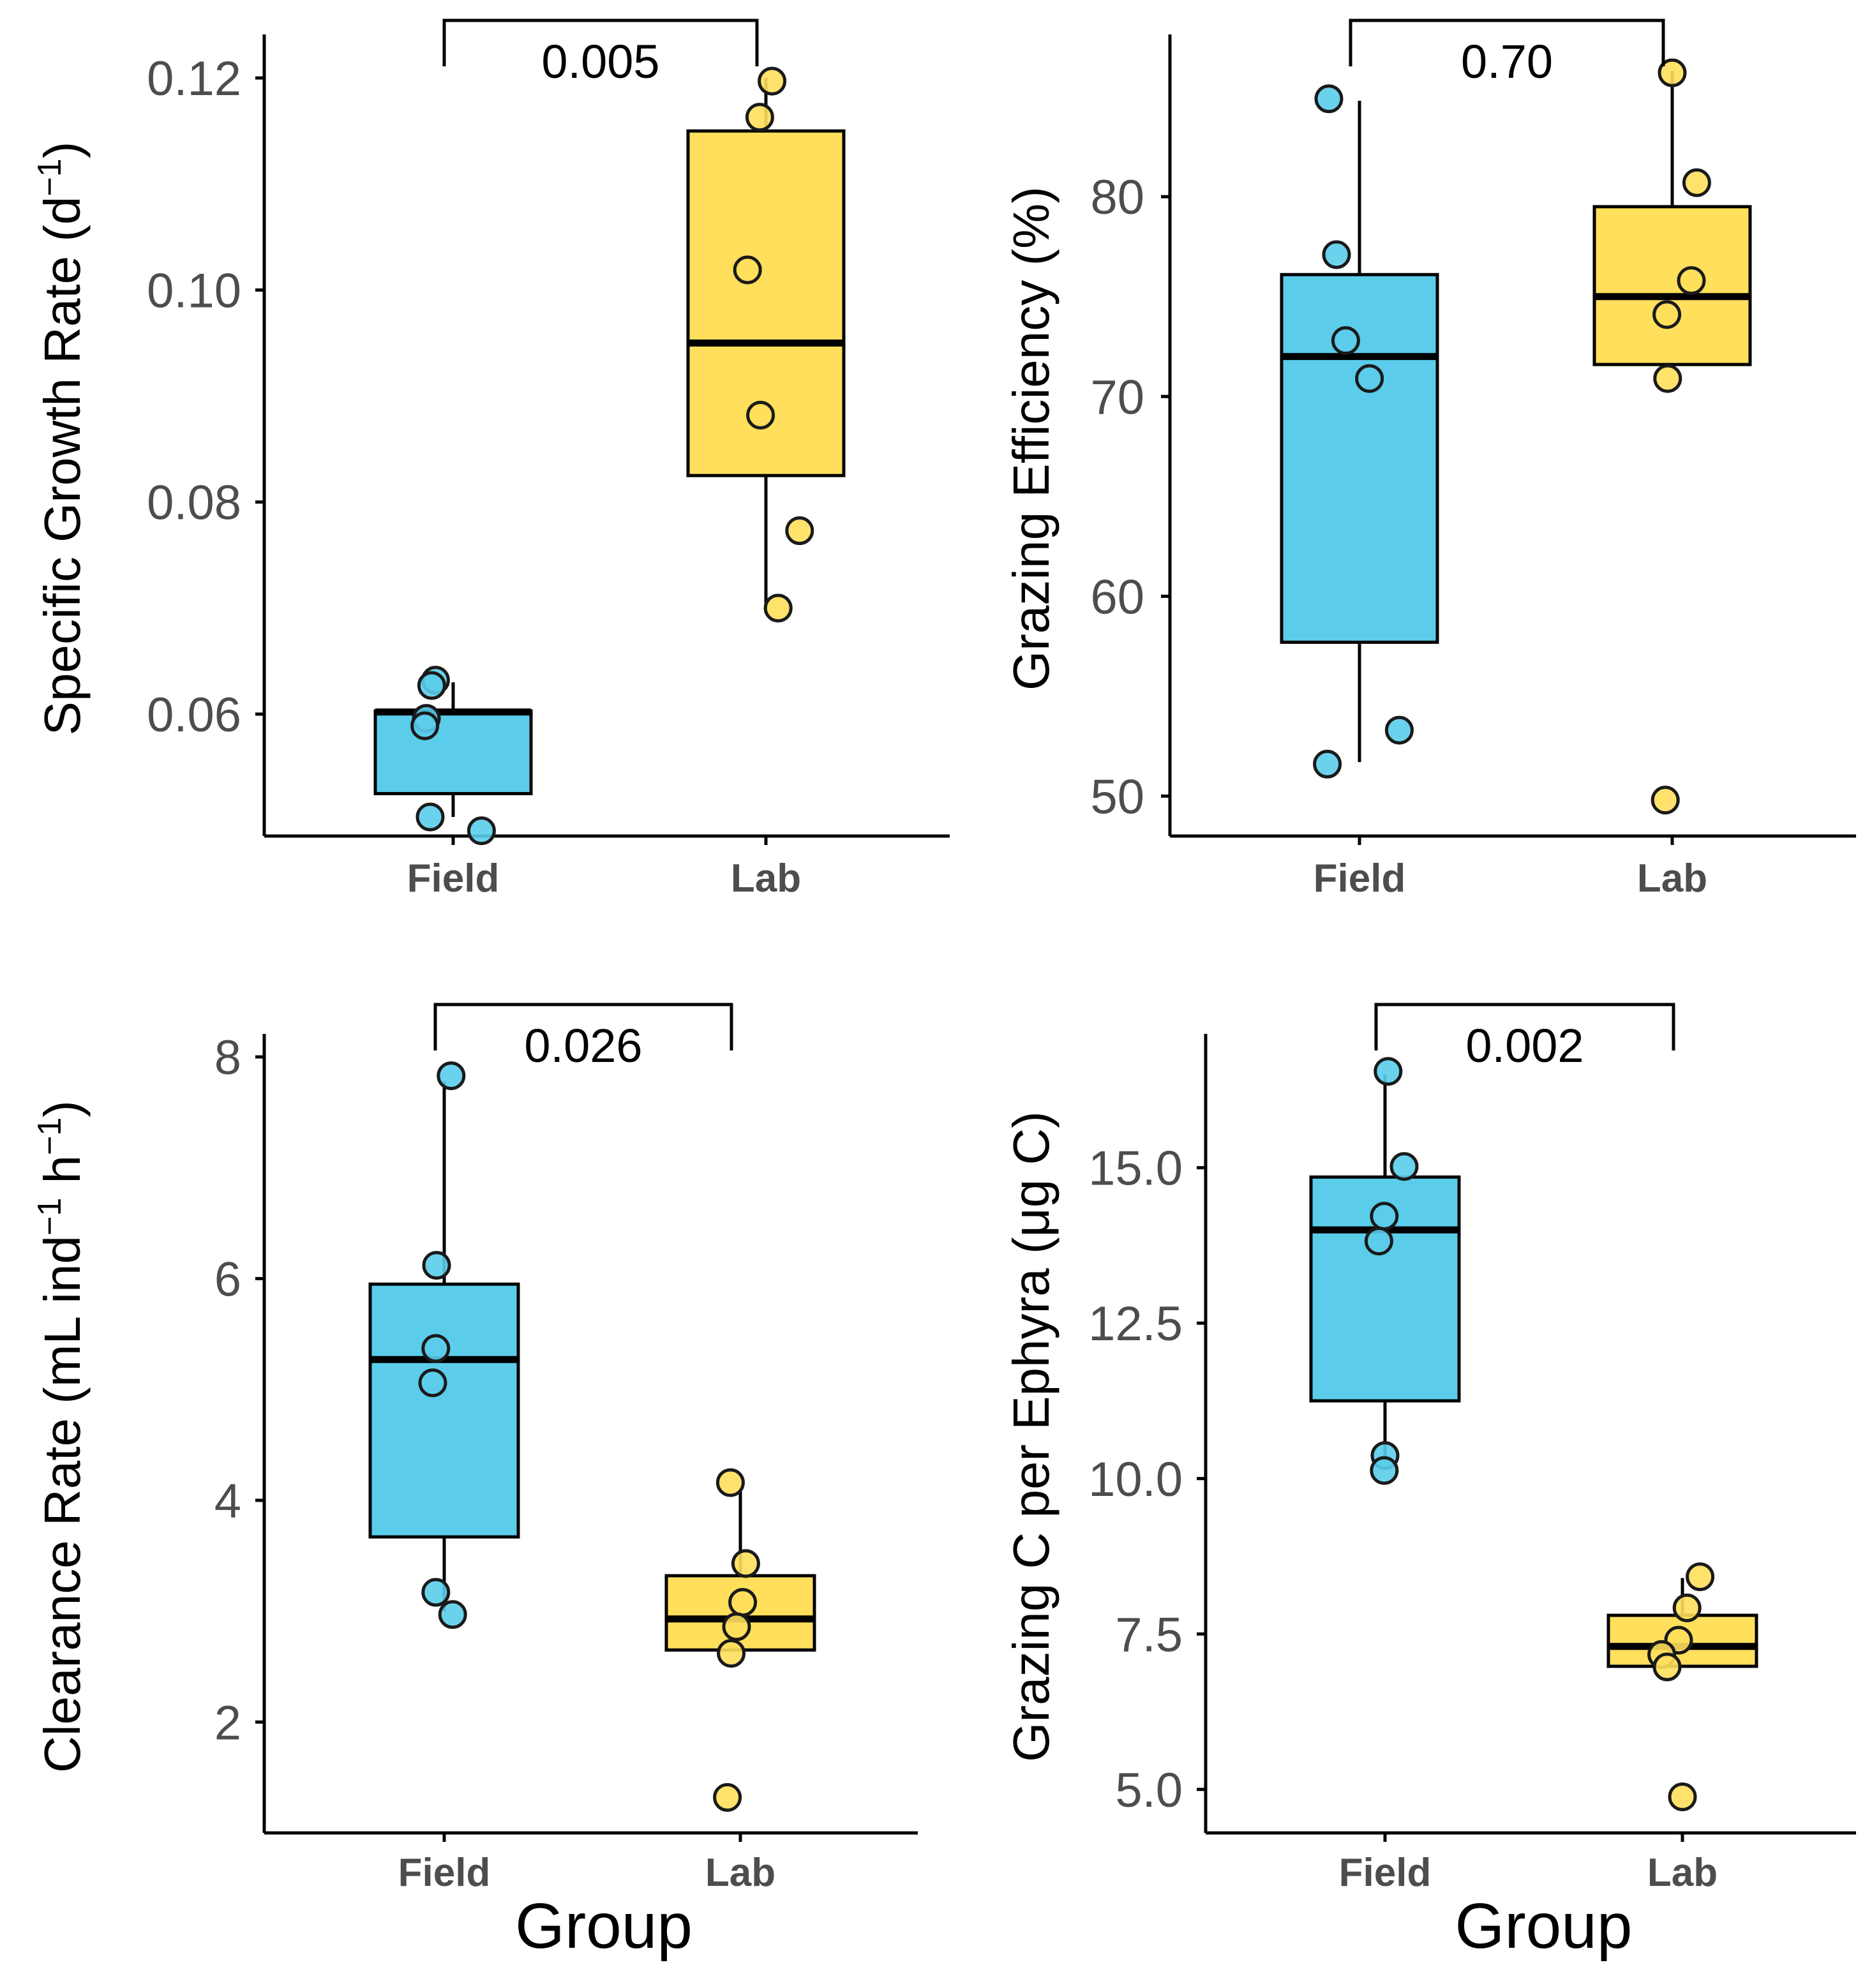  What do you see at coordinates (1031, 438) in the screenshot?
I see `y-axis-title: Grazing Efficiency (%)` at bounding box center [1031, 438].